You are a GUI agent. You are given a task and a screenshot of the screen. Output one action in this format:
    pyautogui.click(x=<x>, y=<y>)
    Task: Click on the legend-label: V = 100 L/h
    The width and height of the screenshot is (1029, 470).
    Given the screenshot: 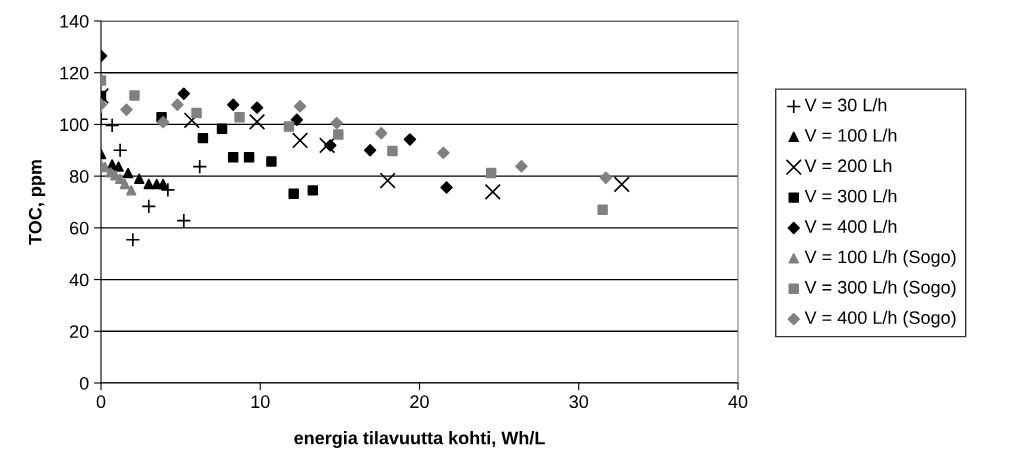 What is the action you would take?
    pyautogui.click(x=850, y=135)
    